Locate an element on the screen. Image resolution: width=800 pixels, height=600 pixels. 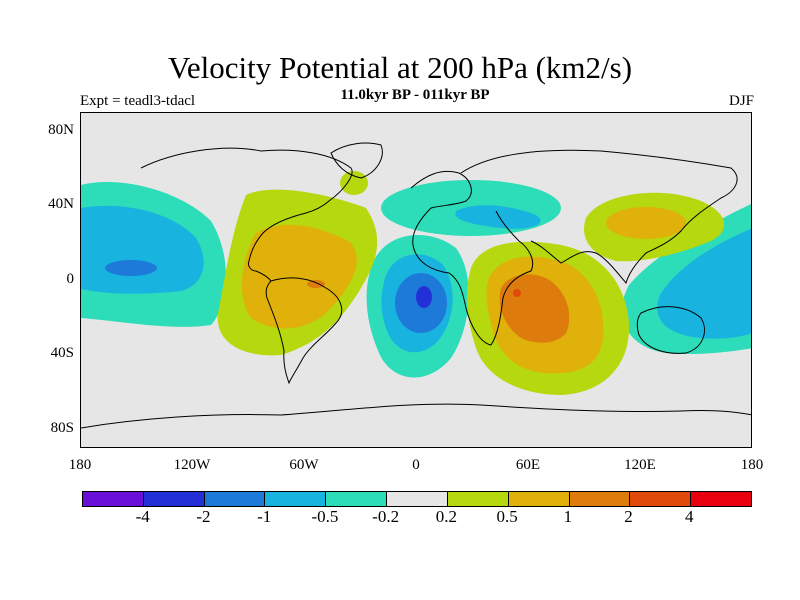
y-tick-label: 40S is located at coordinates (62, 353).